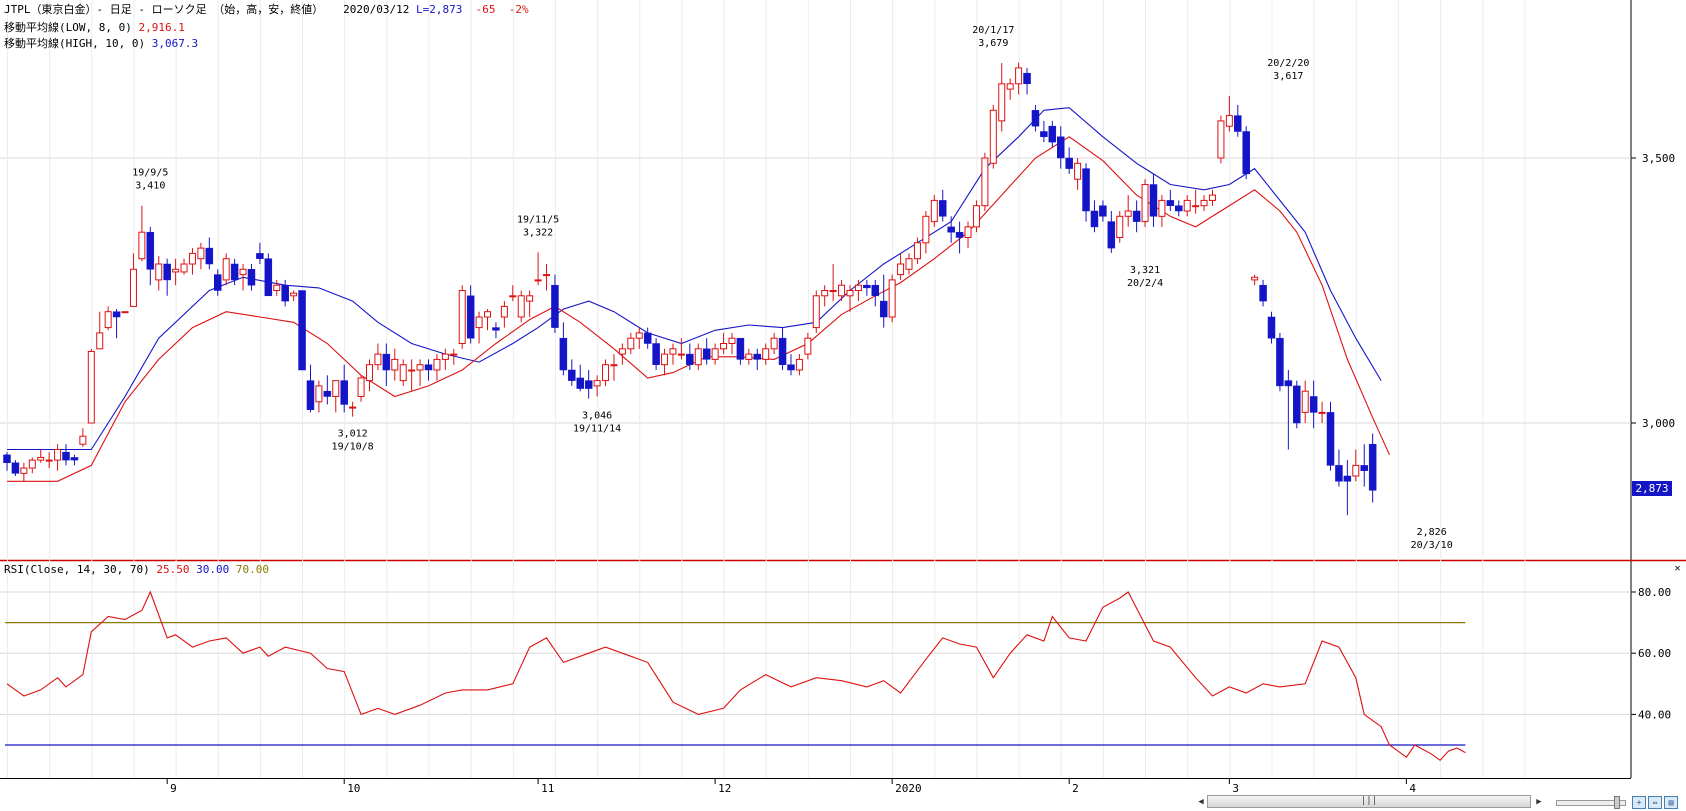  What do you see at coordinates (538, 232) in the screenshot?
I see `price-annotation: 3,322` at bounding box center [538, 232].